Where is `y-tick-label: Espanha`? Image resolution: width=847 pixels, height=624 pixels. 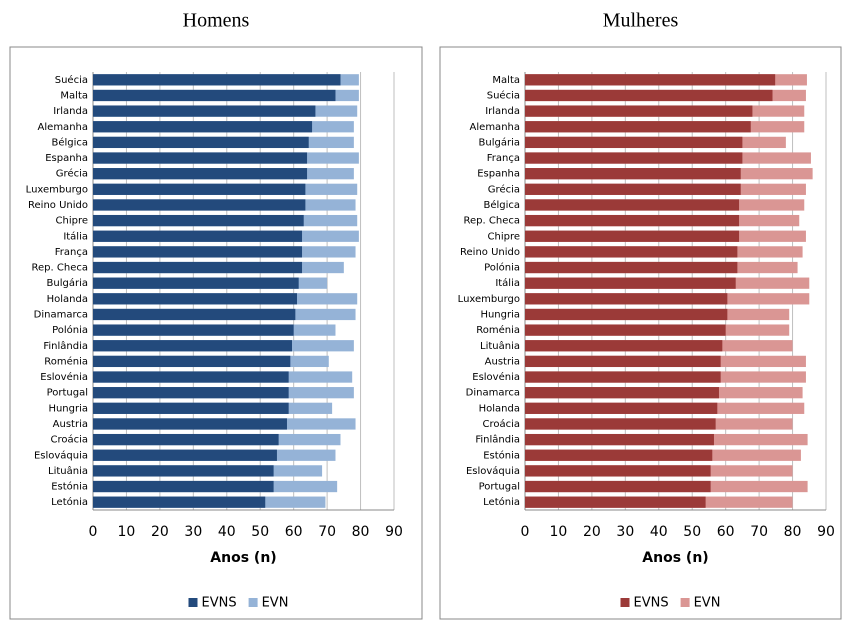 y-tick-label: Espanha is located at coordinates (66, 158).